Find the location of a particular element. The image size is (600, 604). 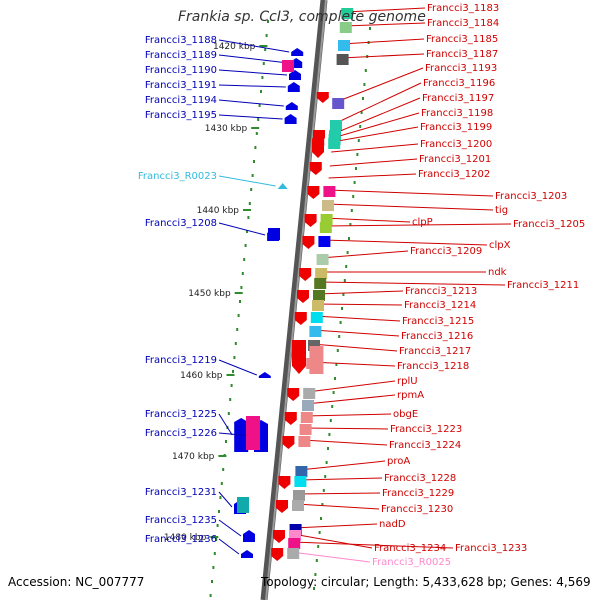

kbp-tick-label: 1470 kbp is located at coordinates (193, 457).